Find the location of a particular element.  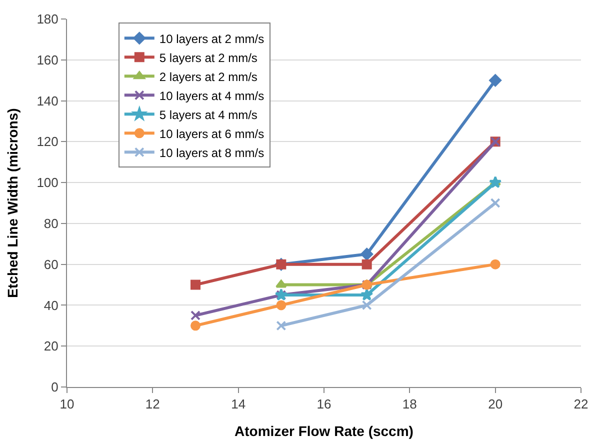

legend-label: 2 layers at 2 mm/s is located at coordinates (208, 77).